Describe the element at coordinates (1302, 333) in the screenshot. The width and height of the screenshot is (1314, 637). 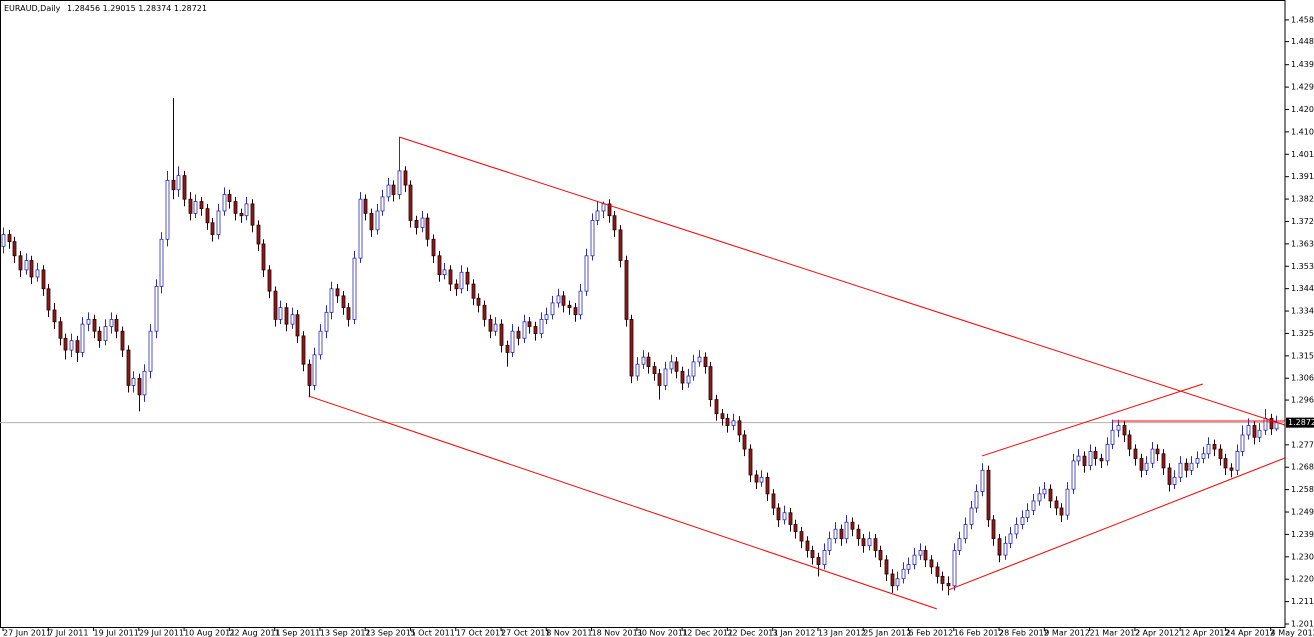
I see `y-tick-label: 1.32505` at that location.